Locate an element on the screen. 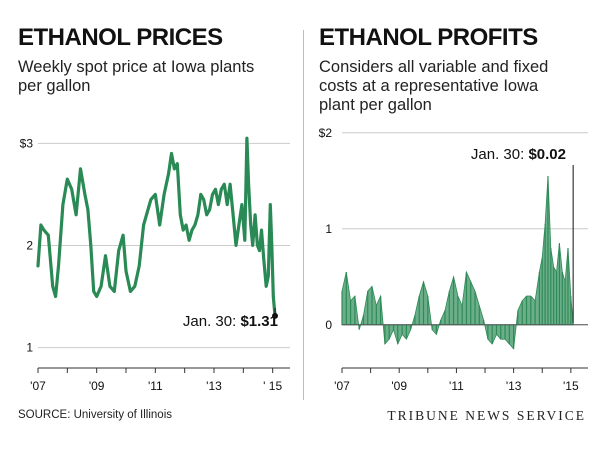  right-subtitle-line-2: costs at a representative Iowa is located at coordinates (429, 86).